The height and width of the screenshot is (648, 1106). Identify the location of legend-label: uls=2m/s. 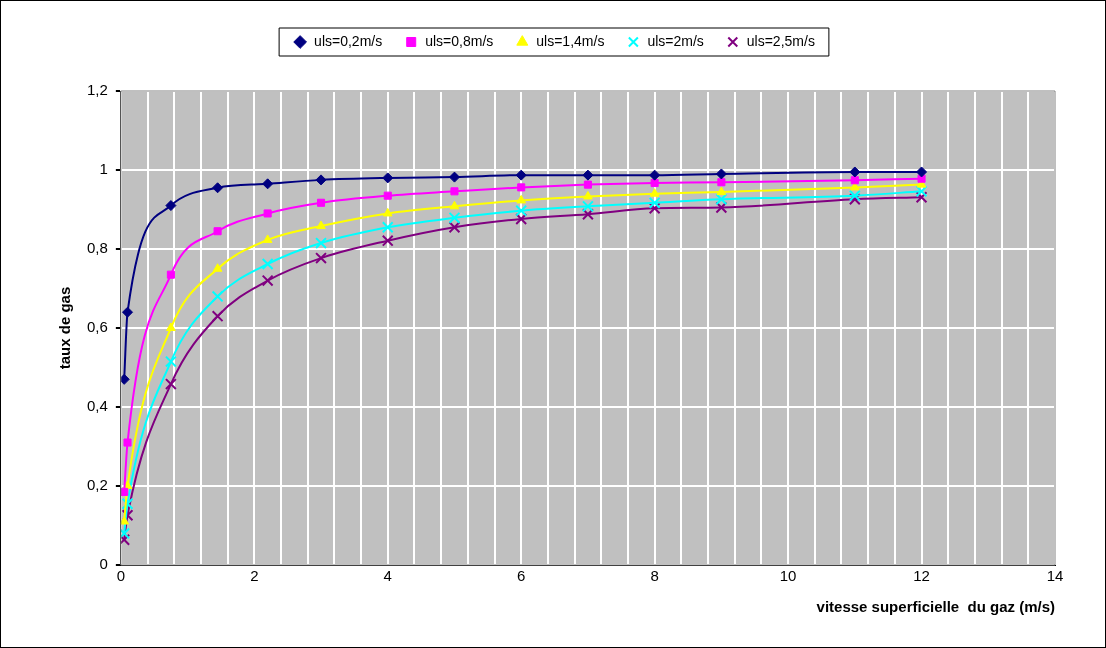
(675, 40).